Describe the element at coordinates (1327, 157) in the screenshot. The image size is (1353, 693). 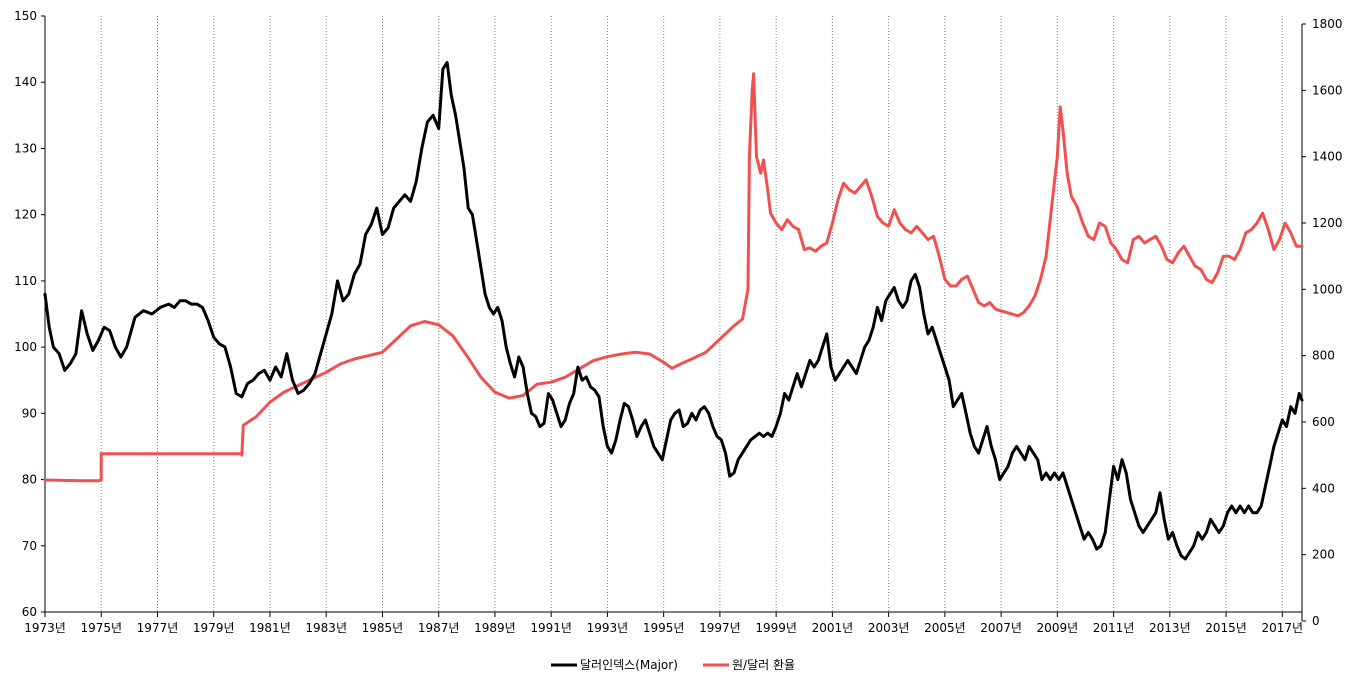
I see `y-right-tick-label: 1400` at that location.